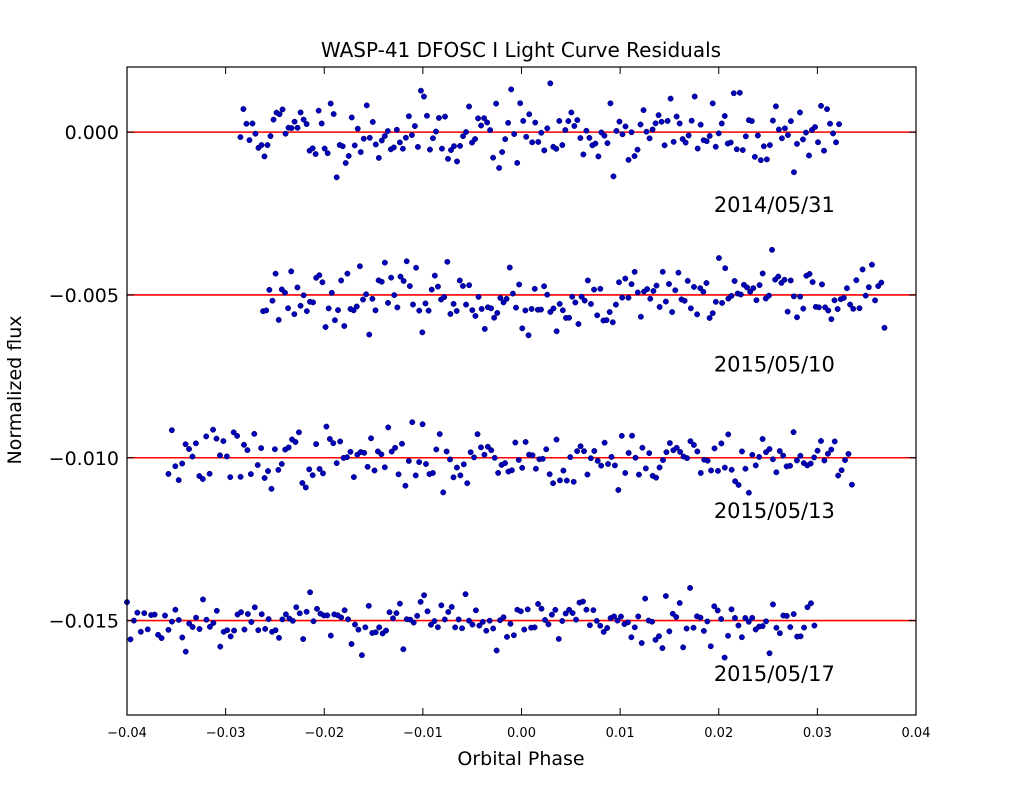 The image size is (1017, 789). Describe the element at coordinates (520, 759) in the screenshot. I see `x-axis-label: Orbital Phase` at that location.